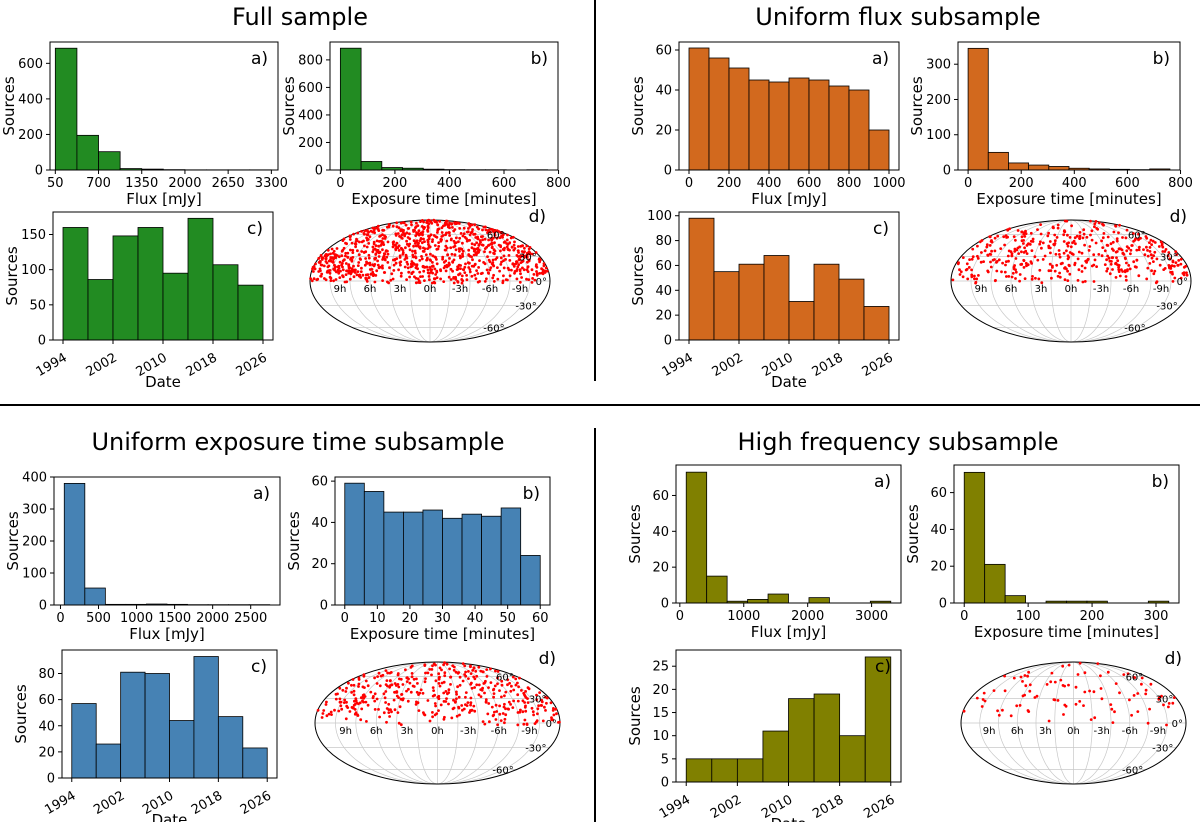 This screenshot has height=822, width=1200. Describe the element at coordinates (1069, 694) in the screenshot. I see `sky-points` at that location.